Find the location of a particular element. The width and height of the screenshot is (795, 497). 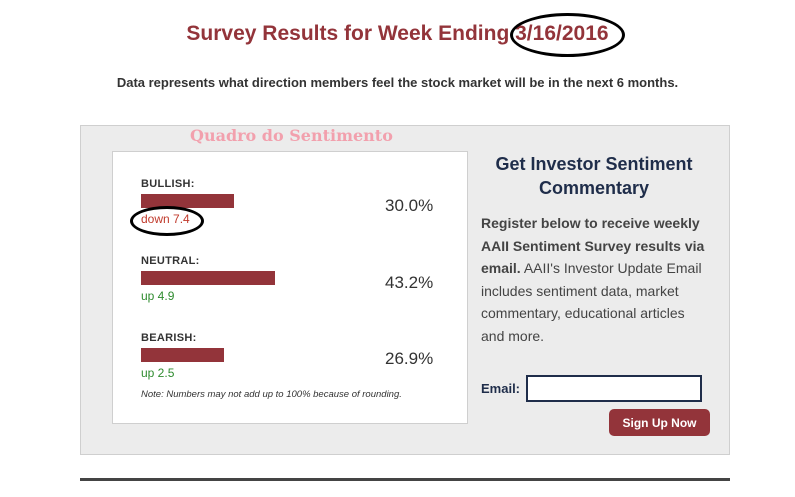

sign-up-button: Sign Up Now is located at coordinates (659, 422).